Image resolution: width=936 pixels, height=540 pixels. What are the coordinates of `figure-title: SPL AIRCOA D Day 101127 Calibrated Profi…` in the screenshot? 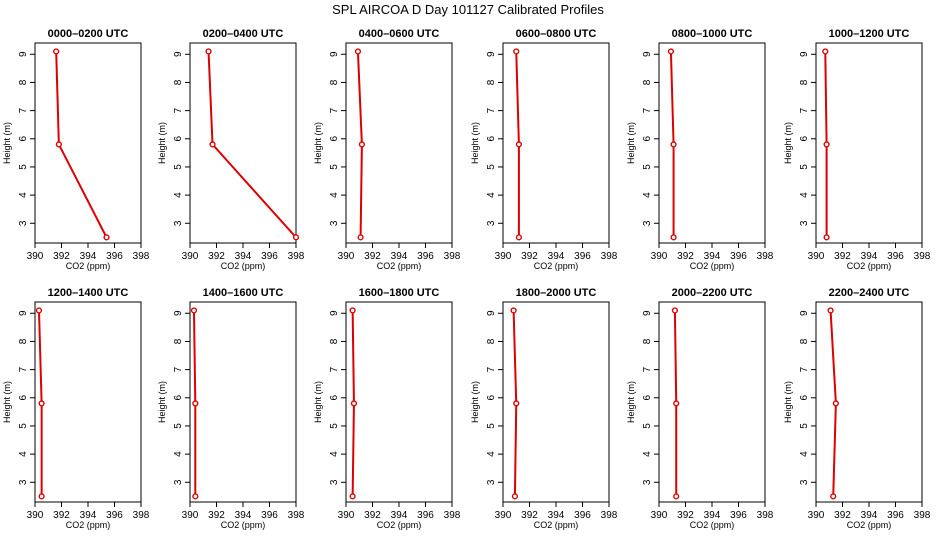 It's located at (468, 9).